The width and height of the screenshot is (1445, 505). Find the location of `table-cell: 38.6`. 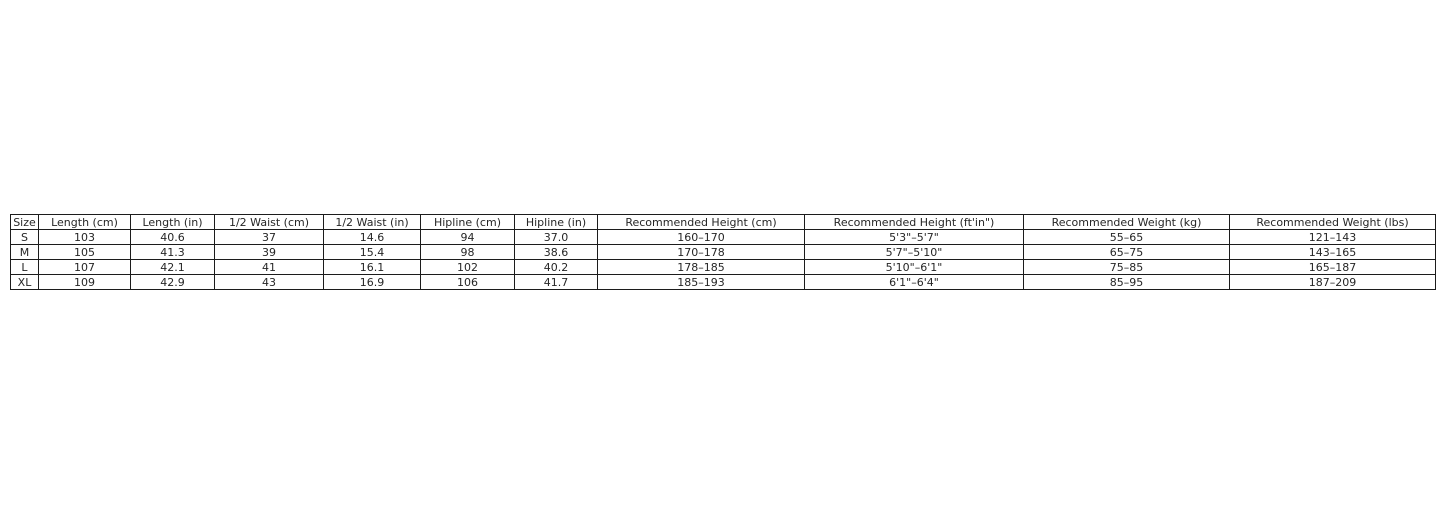

table-cell: 38.6 is located at coordinates (556, 252).